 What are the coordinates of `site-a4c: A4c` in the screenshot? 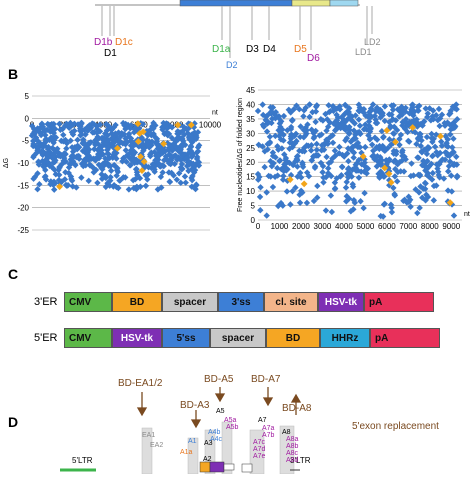 It's located at (216, 439).